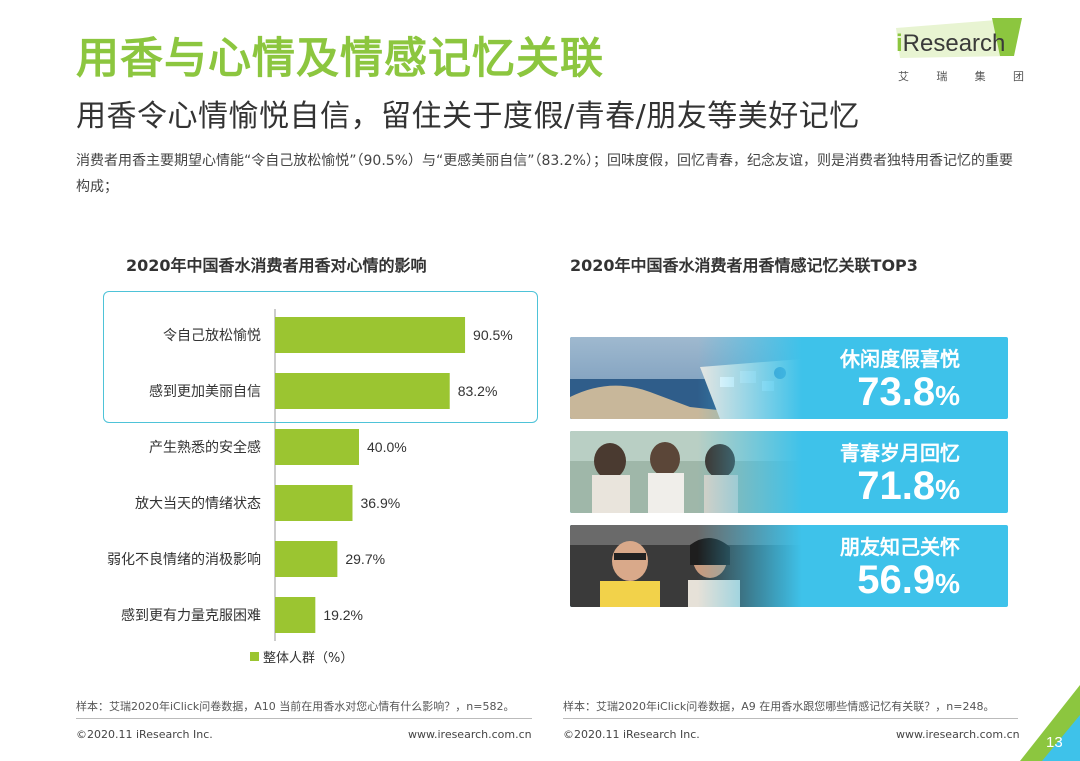  What do you see at coordinates (343, 615) in the screenshot?
I see `value-label: 19.2%` at bounding box center [343, 615].